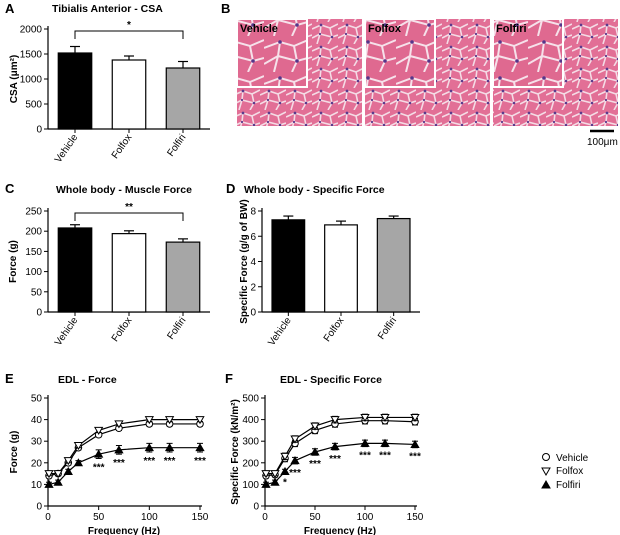 The image size is (620, 535). I want to click on chart-e-ylabel: Force (g), so click(14, 452).